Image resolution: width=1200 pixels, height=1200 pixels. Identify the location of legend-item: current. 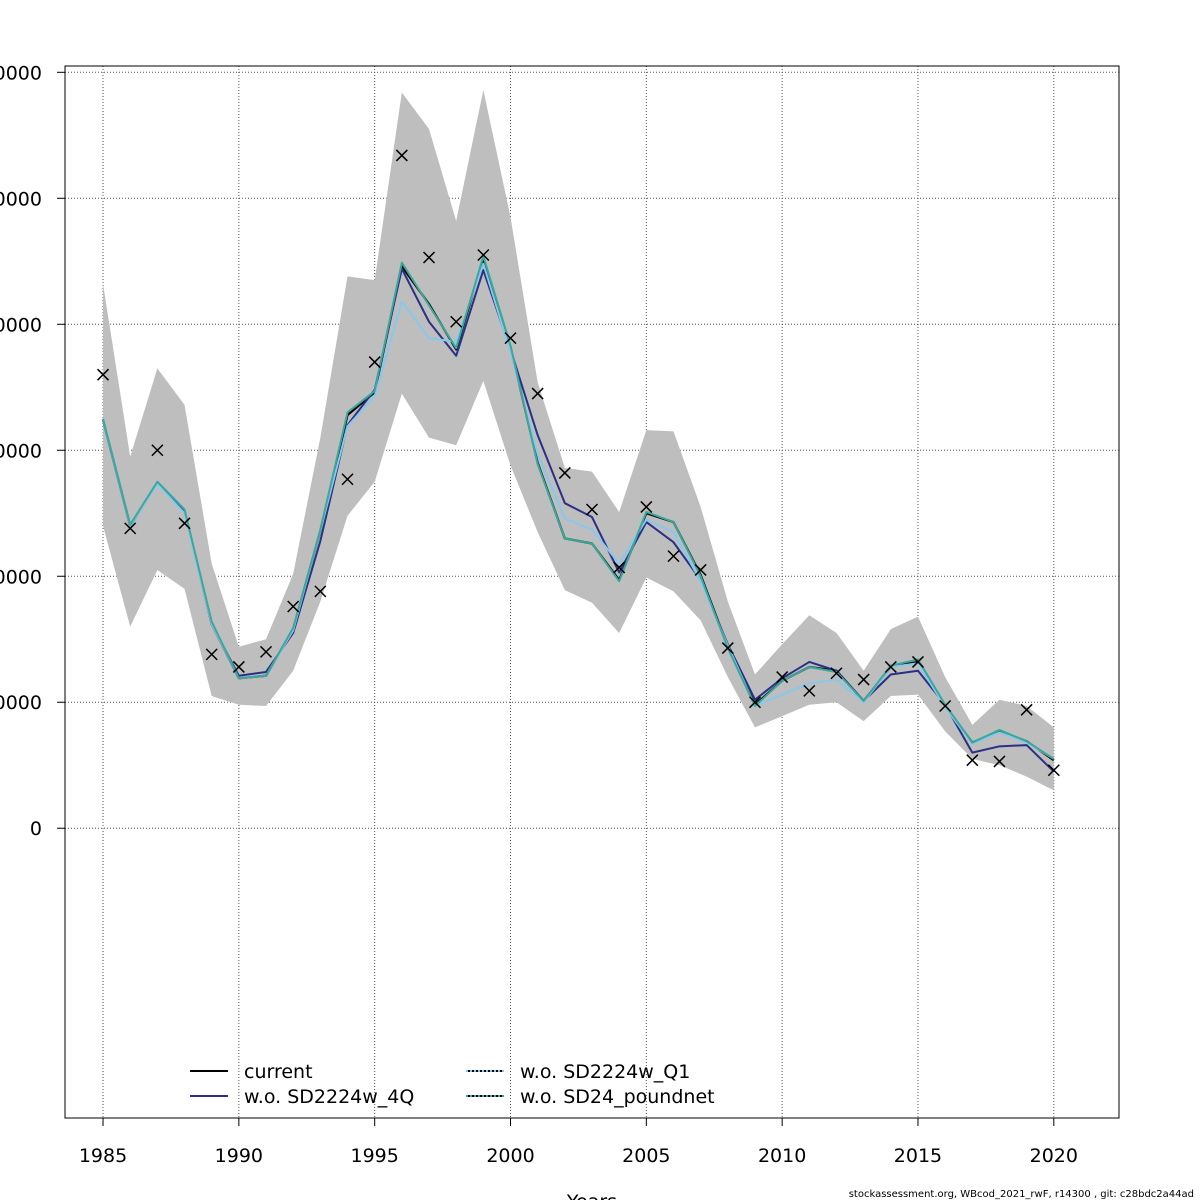
(251, 1072).